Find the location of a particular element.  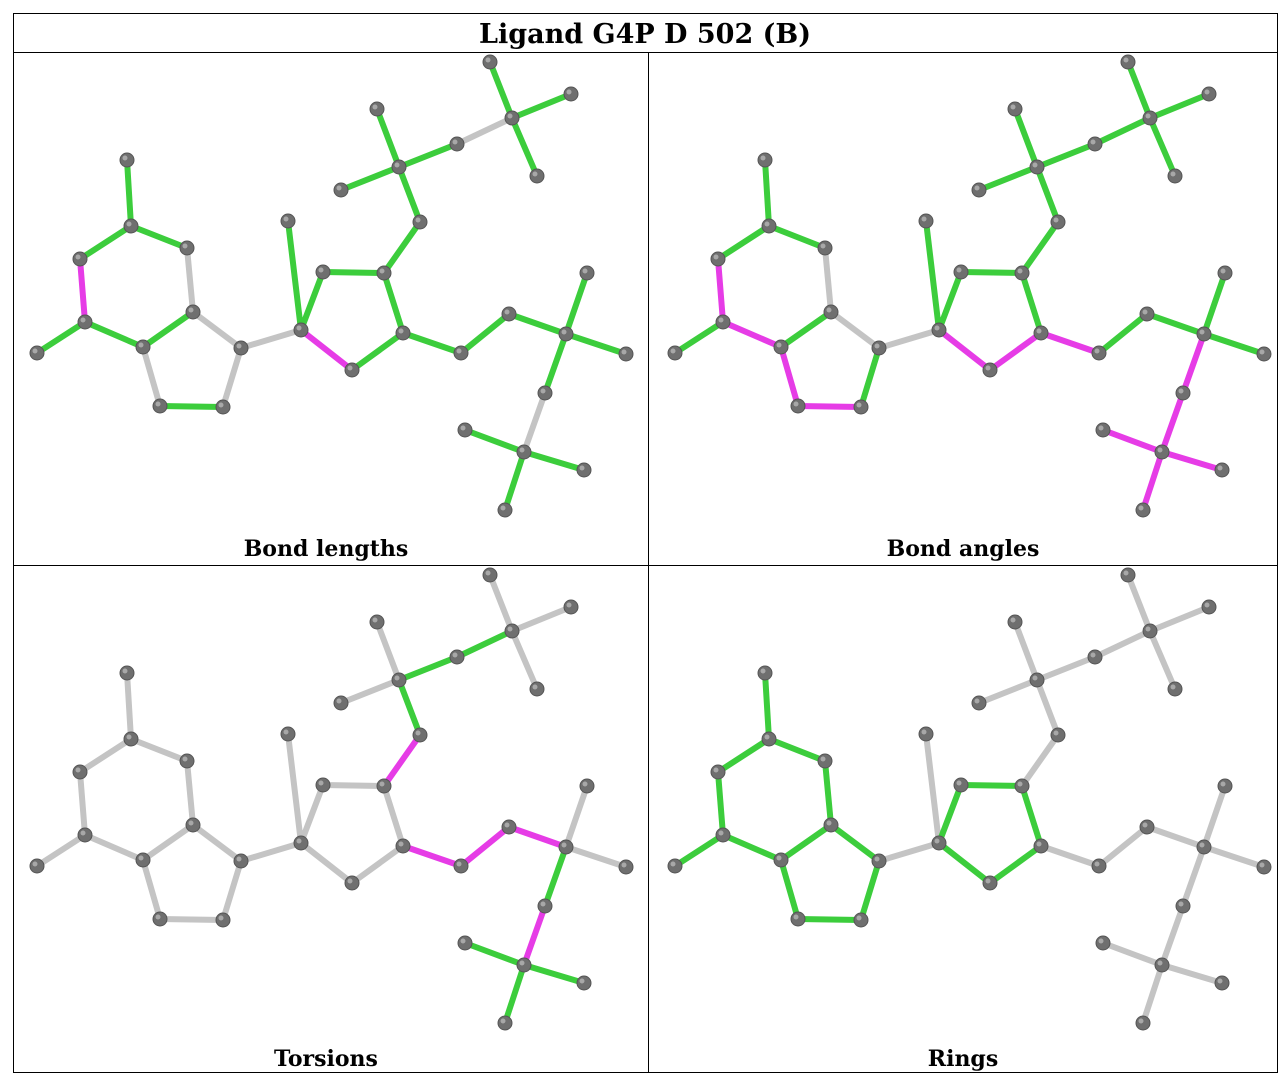

atom-highlight-O3B is located at coordinates (1181, 391).